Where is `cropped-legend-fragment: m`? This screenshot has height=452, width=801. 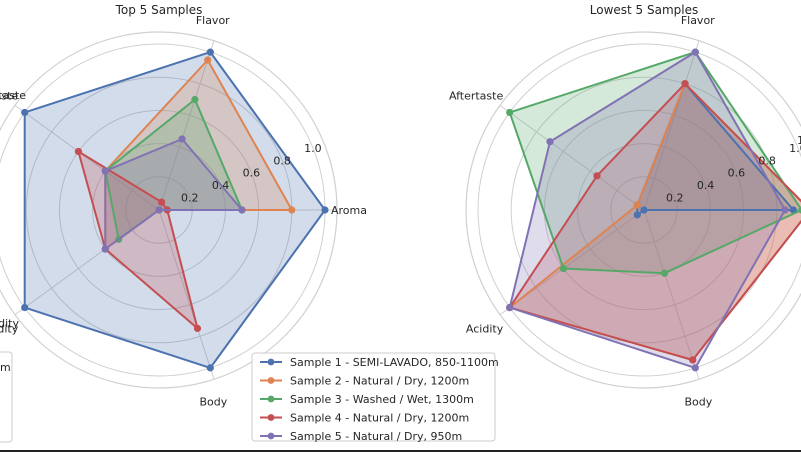
cropped-legend-fragment: m is located at coordinates (6, 397).